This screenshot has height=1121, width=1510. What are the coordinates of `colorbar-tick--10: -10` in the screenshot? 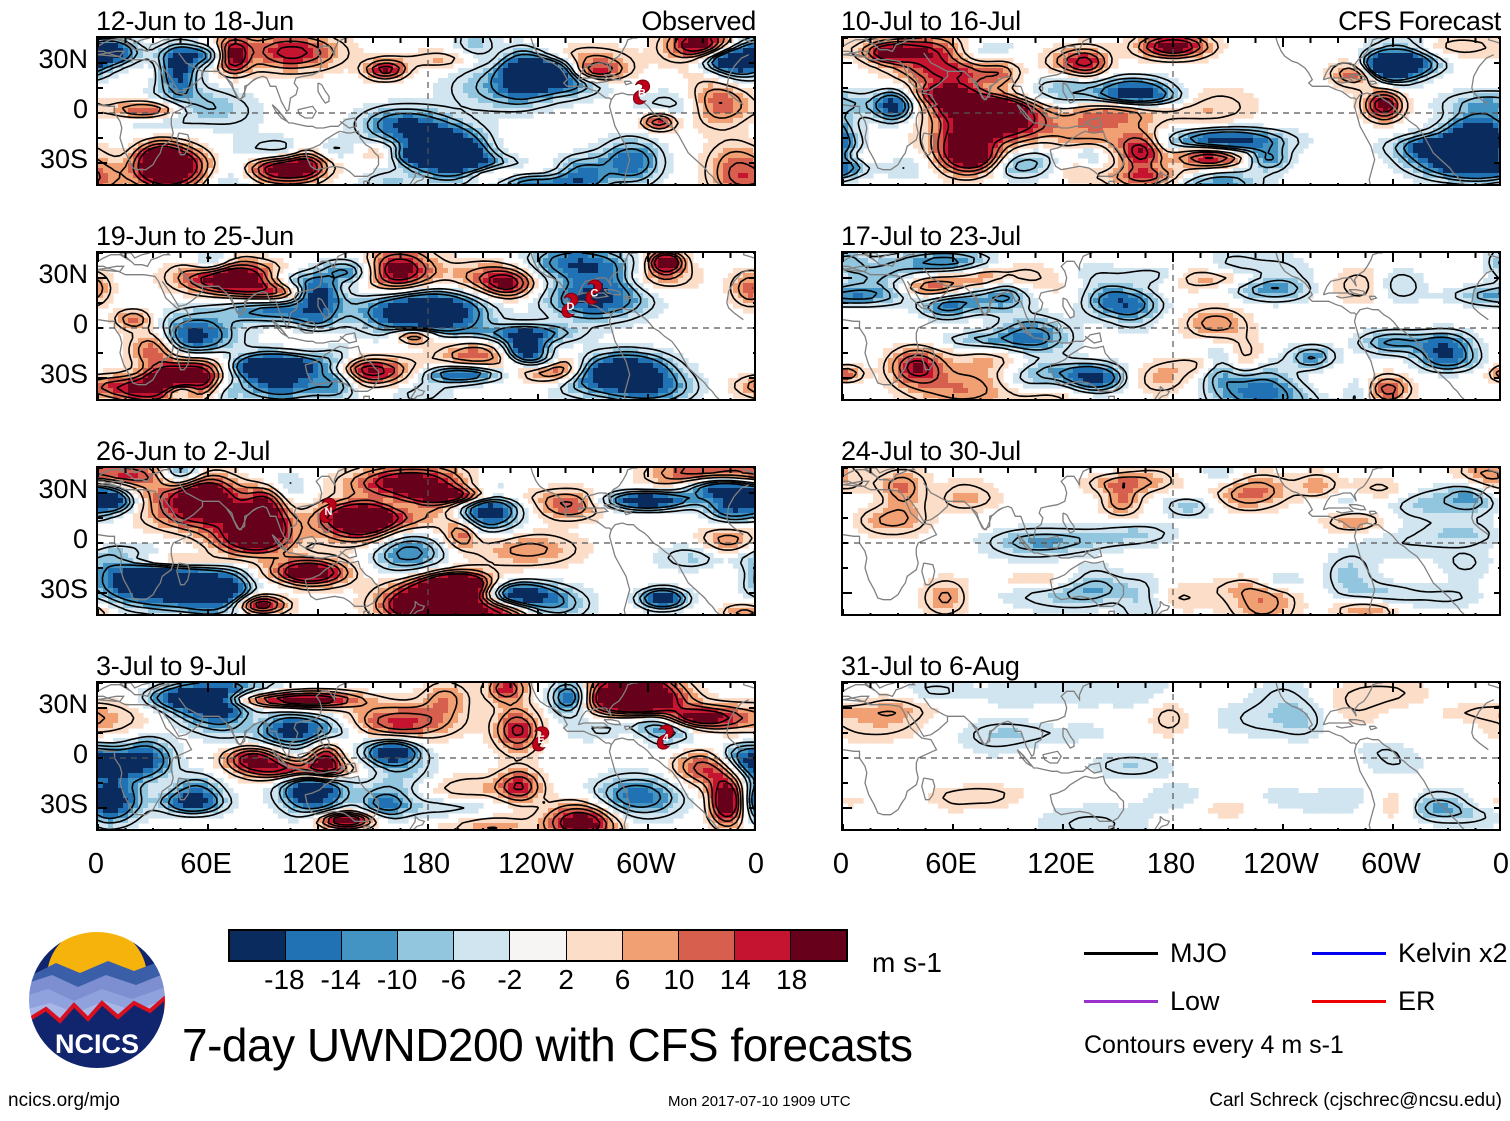 It's located at (397, 980).